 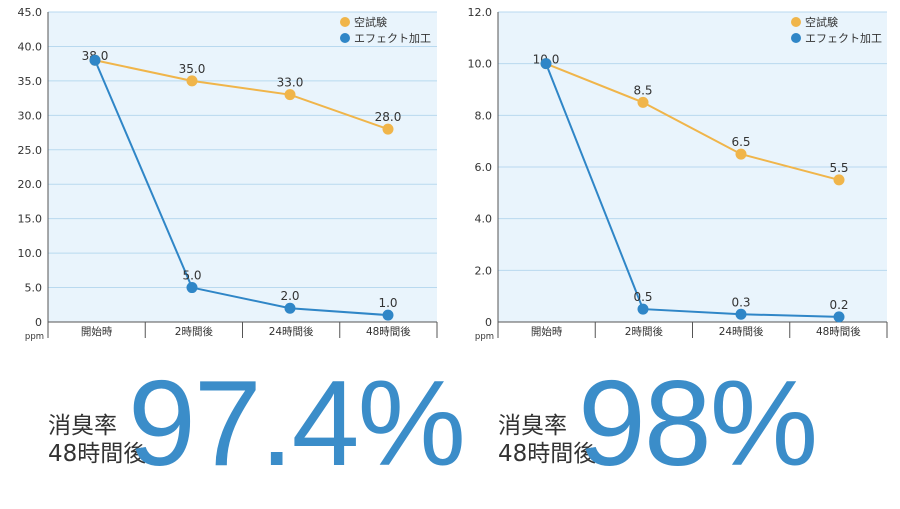 What do you see at coordinates (97, 440) in the screenshot?
I see `caption-left: 消臭率 48時間後` at bounding box center [97, 440].